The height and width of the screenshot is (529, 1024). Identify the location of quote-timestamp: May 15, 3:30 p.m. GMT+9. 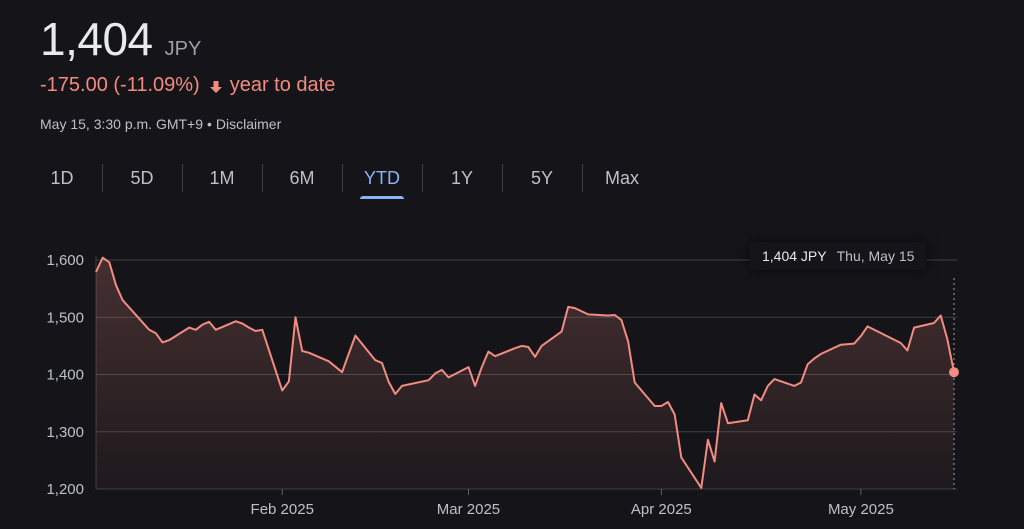
(122, 124).